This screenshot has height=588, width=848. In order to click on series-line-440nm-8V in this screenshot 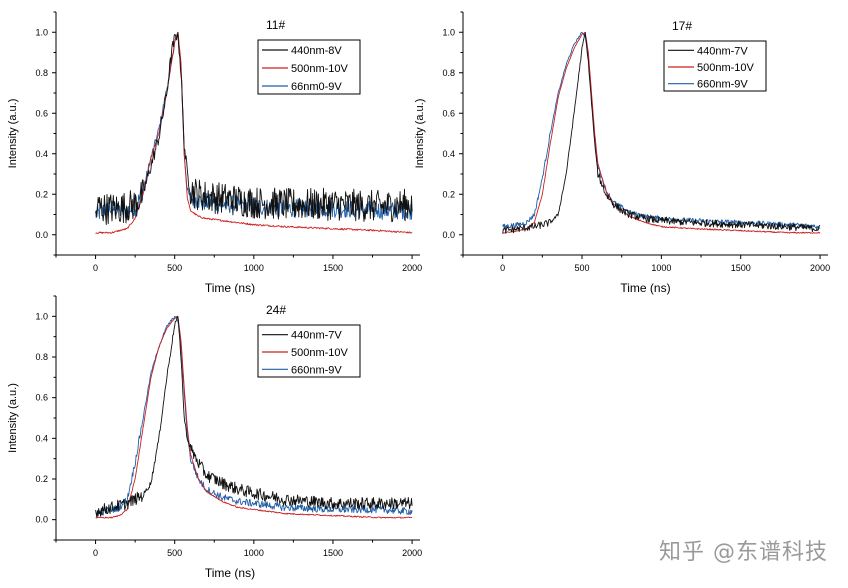, I will do `click(254, 128)`.